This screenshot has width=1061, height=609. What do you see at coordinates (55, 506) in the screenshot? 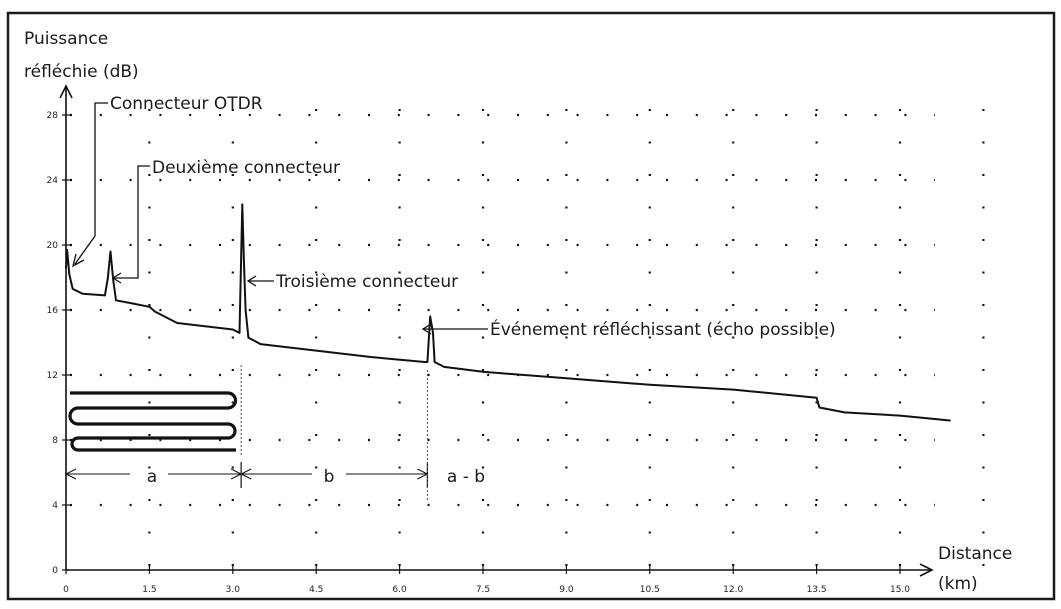
I see `y-tick-label: 4` at bounding box center [55, 506].